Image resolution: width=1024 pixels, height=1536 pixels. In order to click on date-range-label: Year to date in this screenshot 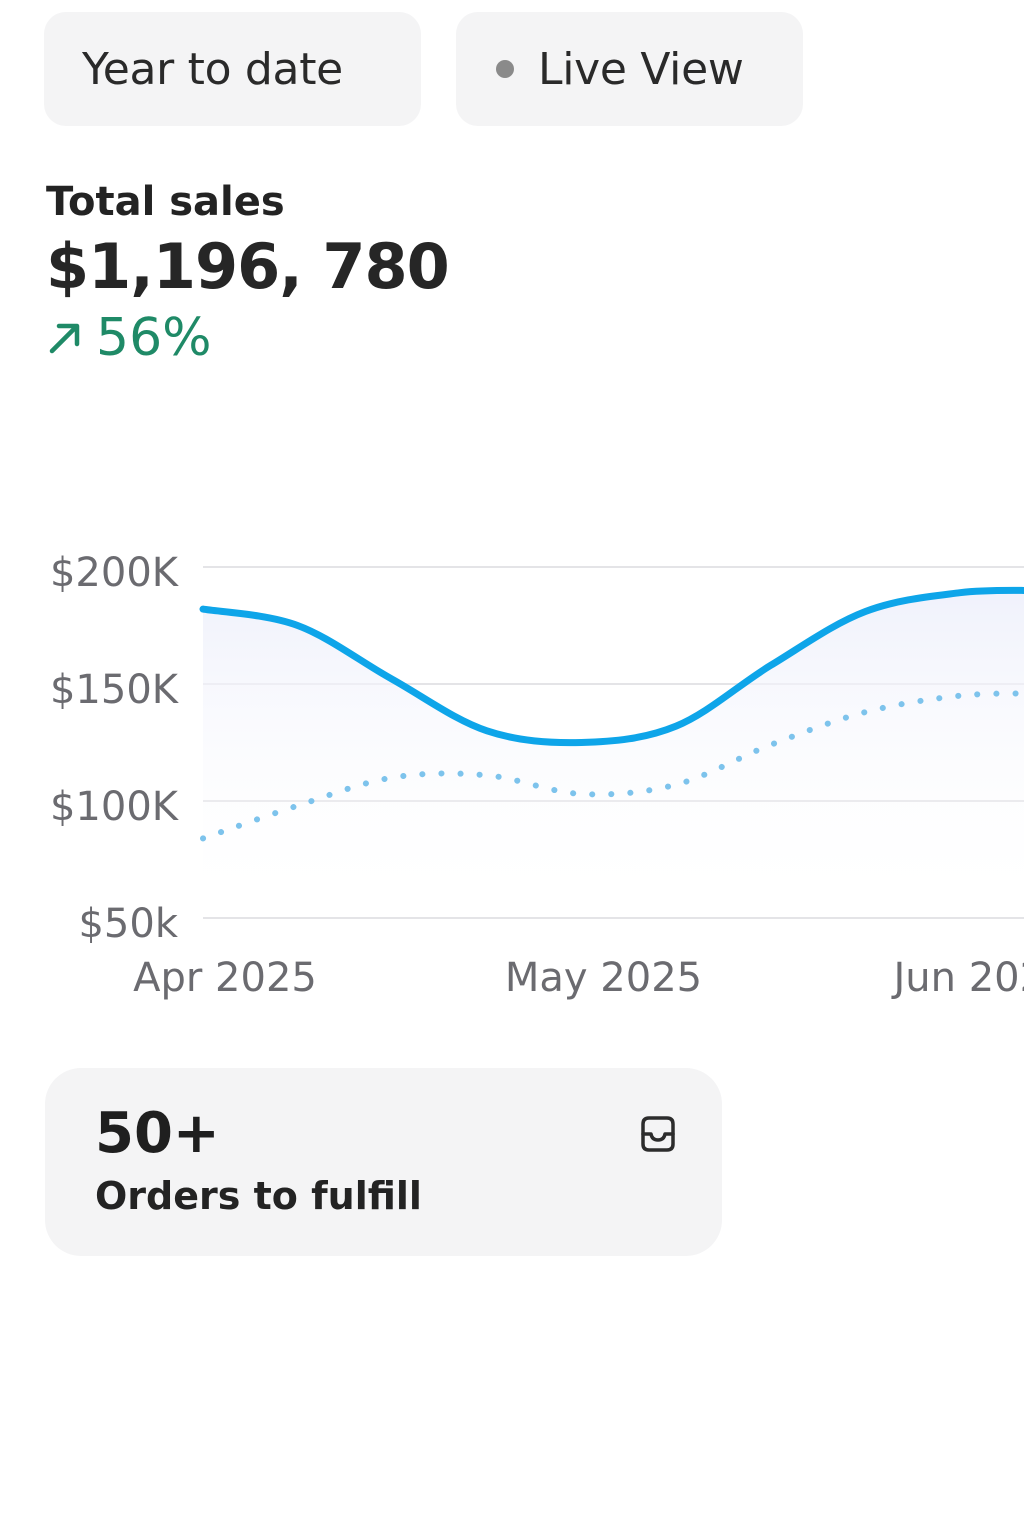, I will do `click(212, 69)`.